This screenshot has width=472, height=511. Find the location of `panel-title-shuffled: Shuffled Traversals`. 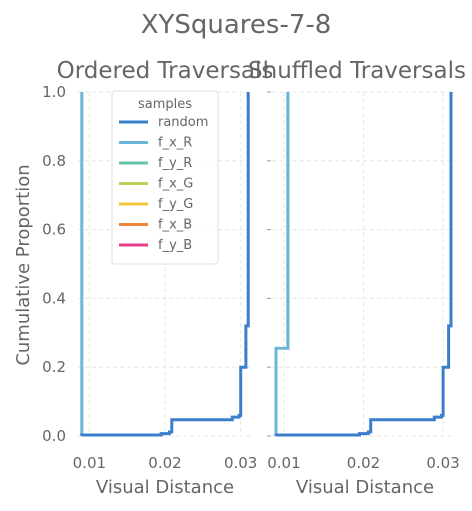

panel-title-shuffled: Shuffled Traversals is located at coordinates (357, 71).